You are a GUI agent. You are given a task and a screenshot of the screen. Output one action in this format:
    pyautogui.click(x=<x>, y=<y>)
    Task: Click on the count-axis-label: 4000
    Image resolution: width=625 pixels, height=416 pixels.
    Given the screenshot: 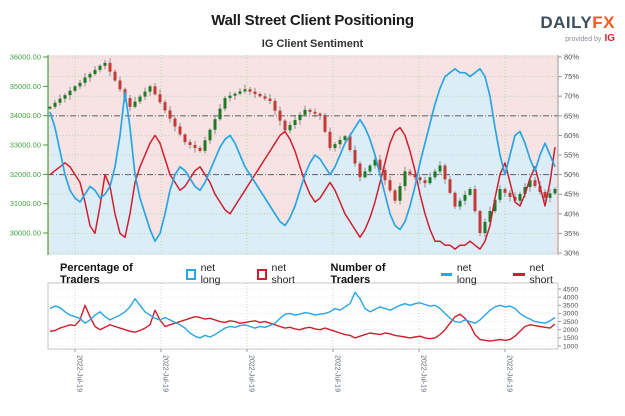 What is the action you would take?
    pyautogui.click(x=570, y=297)
    